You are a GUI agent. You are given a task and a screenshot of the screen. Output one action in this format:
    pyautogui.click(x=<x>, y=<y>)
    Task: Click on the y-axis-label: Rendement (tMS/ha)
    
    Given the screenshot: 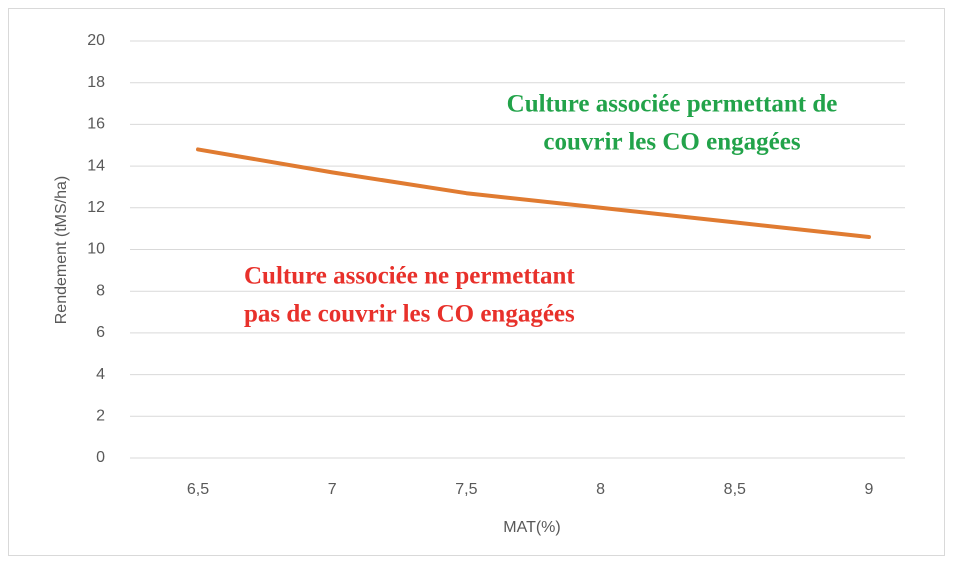 What is the action you would take?
    pyautogui.click(x=61, y=250)
    